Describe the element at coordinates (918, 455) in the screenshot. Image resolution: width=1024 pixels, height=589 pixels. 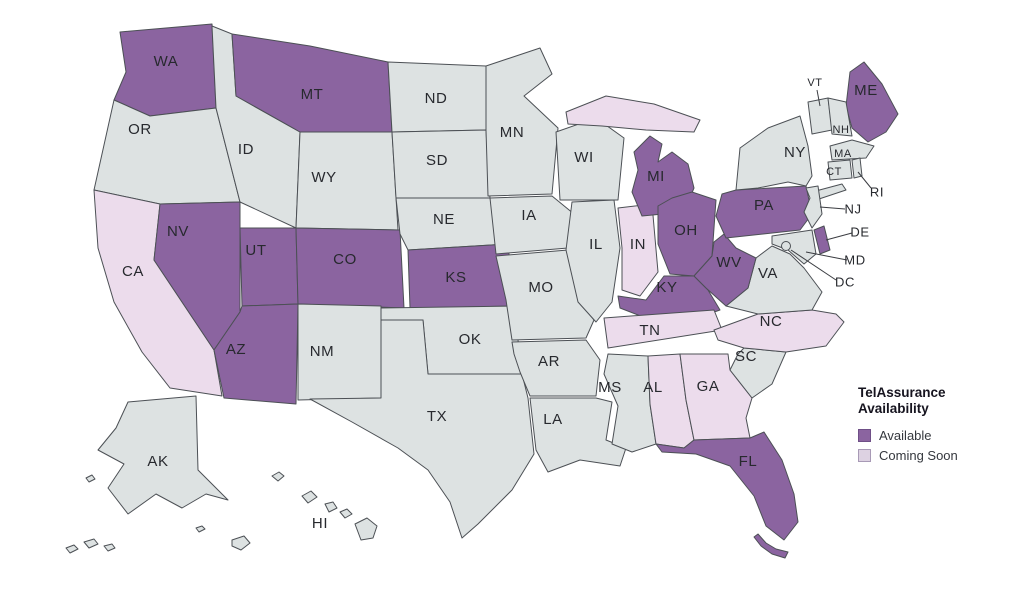
I see `legend-item-label: Coming Soon` at that location.